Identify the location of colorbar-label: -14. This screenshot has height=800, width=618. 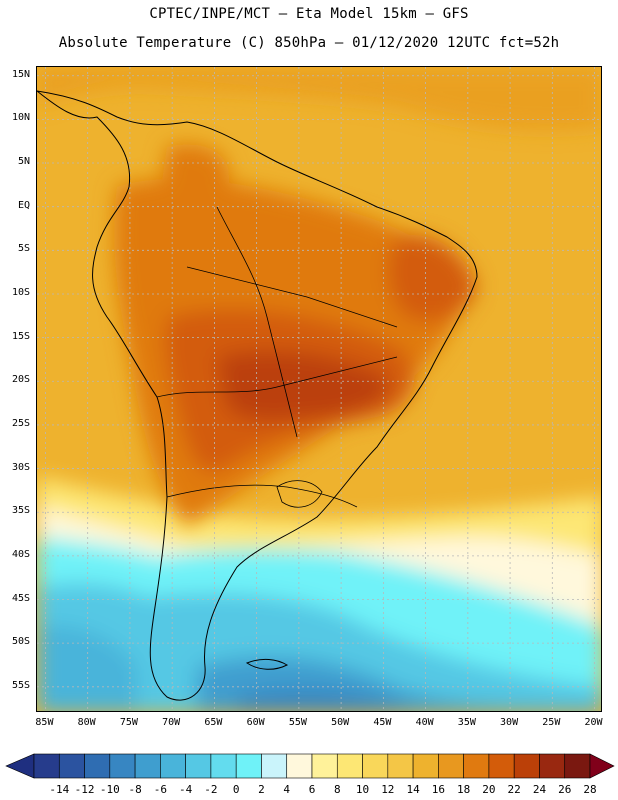
(59, 789).